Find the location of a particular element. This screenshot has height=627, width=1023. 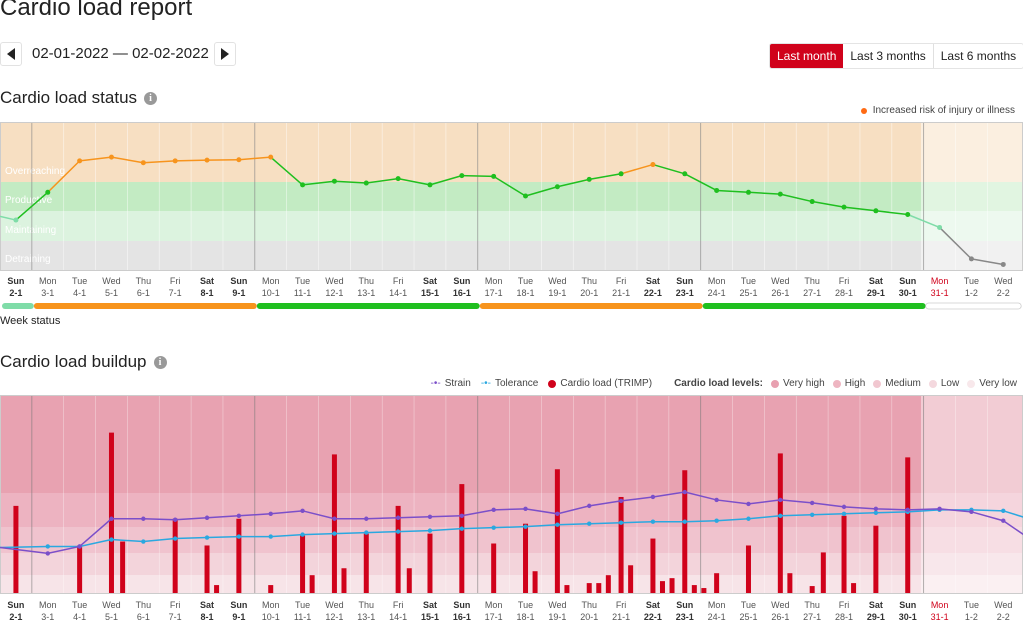

tolerance-legend-icon: -•- is located at coordinates (485, 383).